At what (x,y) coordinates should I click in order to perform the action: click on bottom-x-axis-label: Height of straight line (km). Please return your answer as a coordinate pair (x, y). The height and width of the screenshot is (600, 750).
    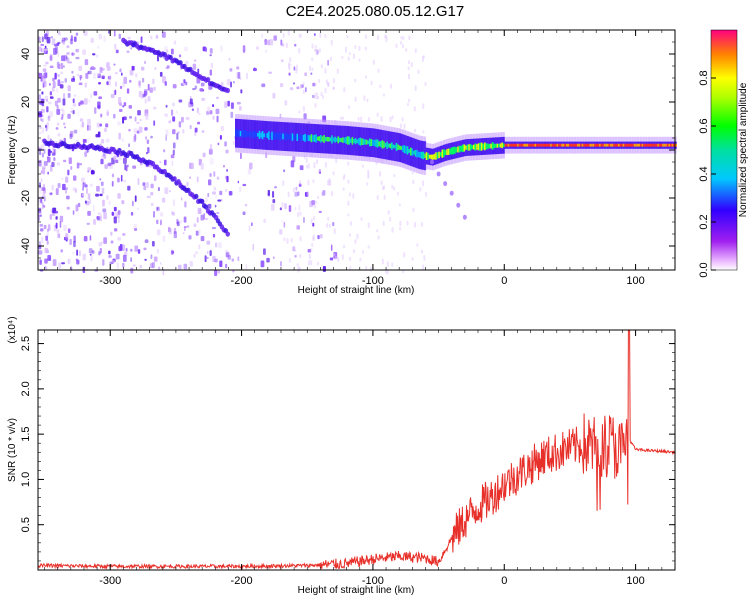
    Looking at the image, I should click on (356, 590).